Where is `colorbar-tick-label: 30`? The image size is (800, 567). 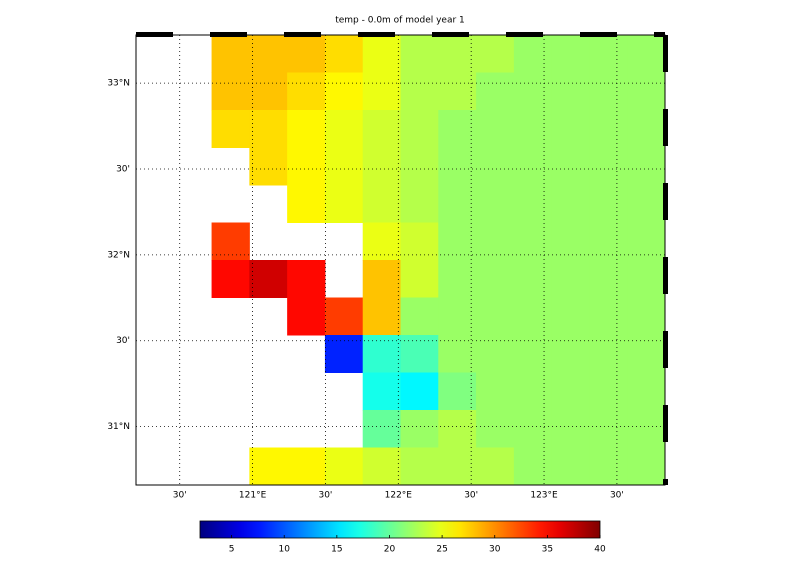 colorbar-tick-label: 30 is located at coordinates (495, 550).